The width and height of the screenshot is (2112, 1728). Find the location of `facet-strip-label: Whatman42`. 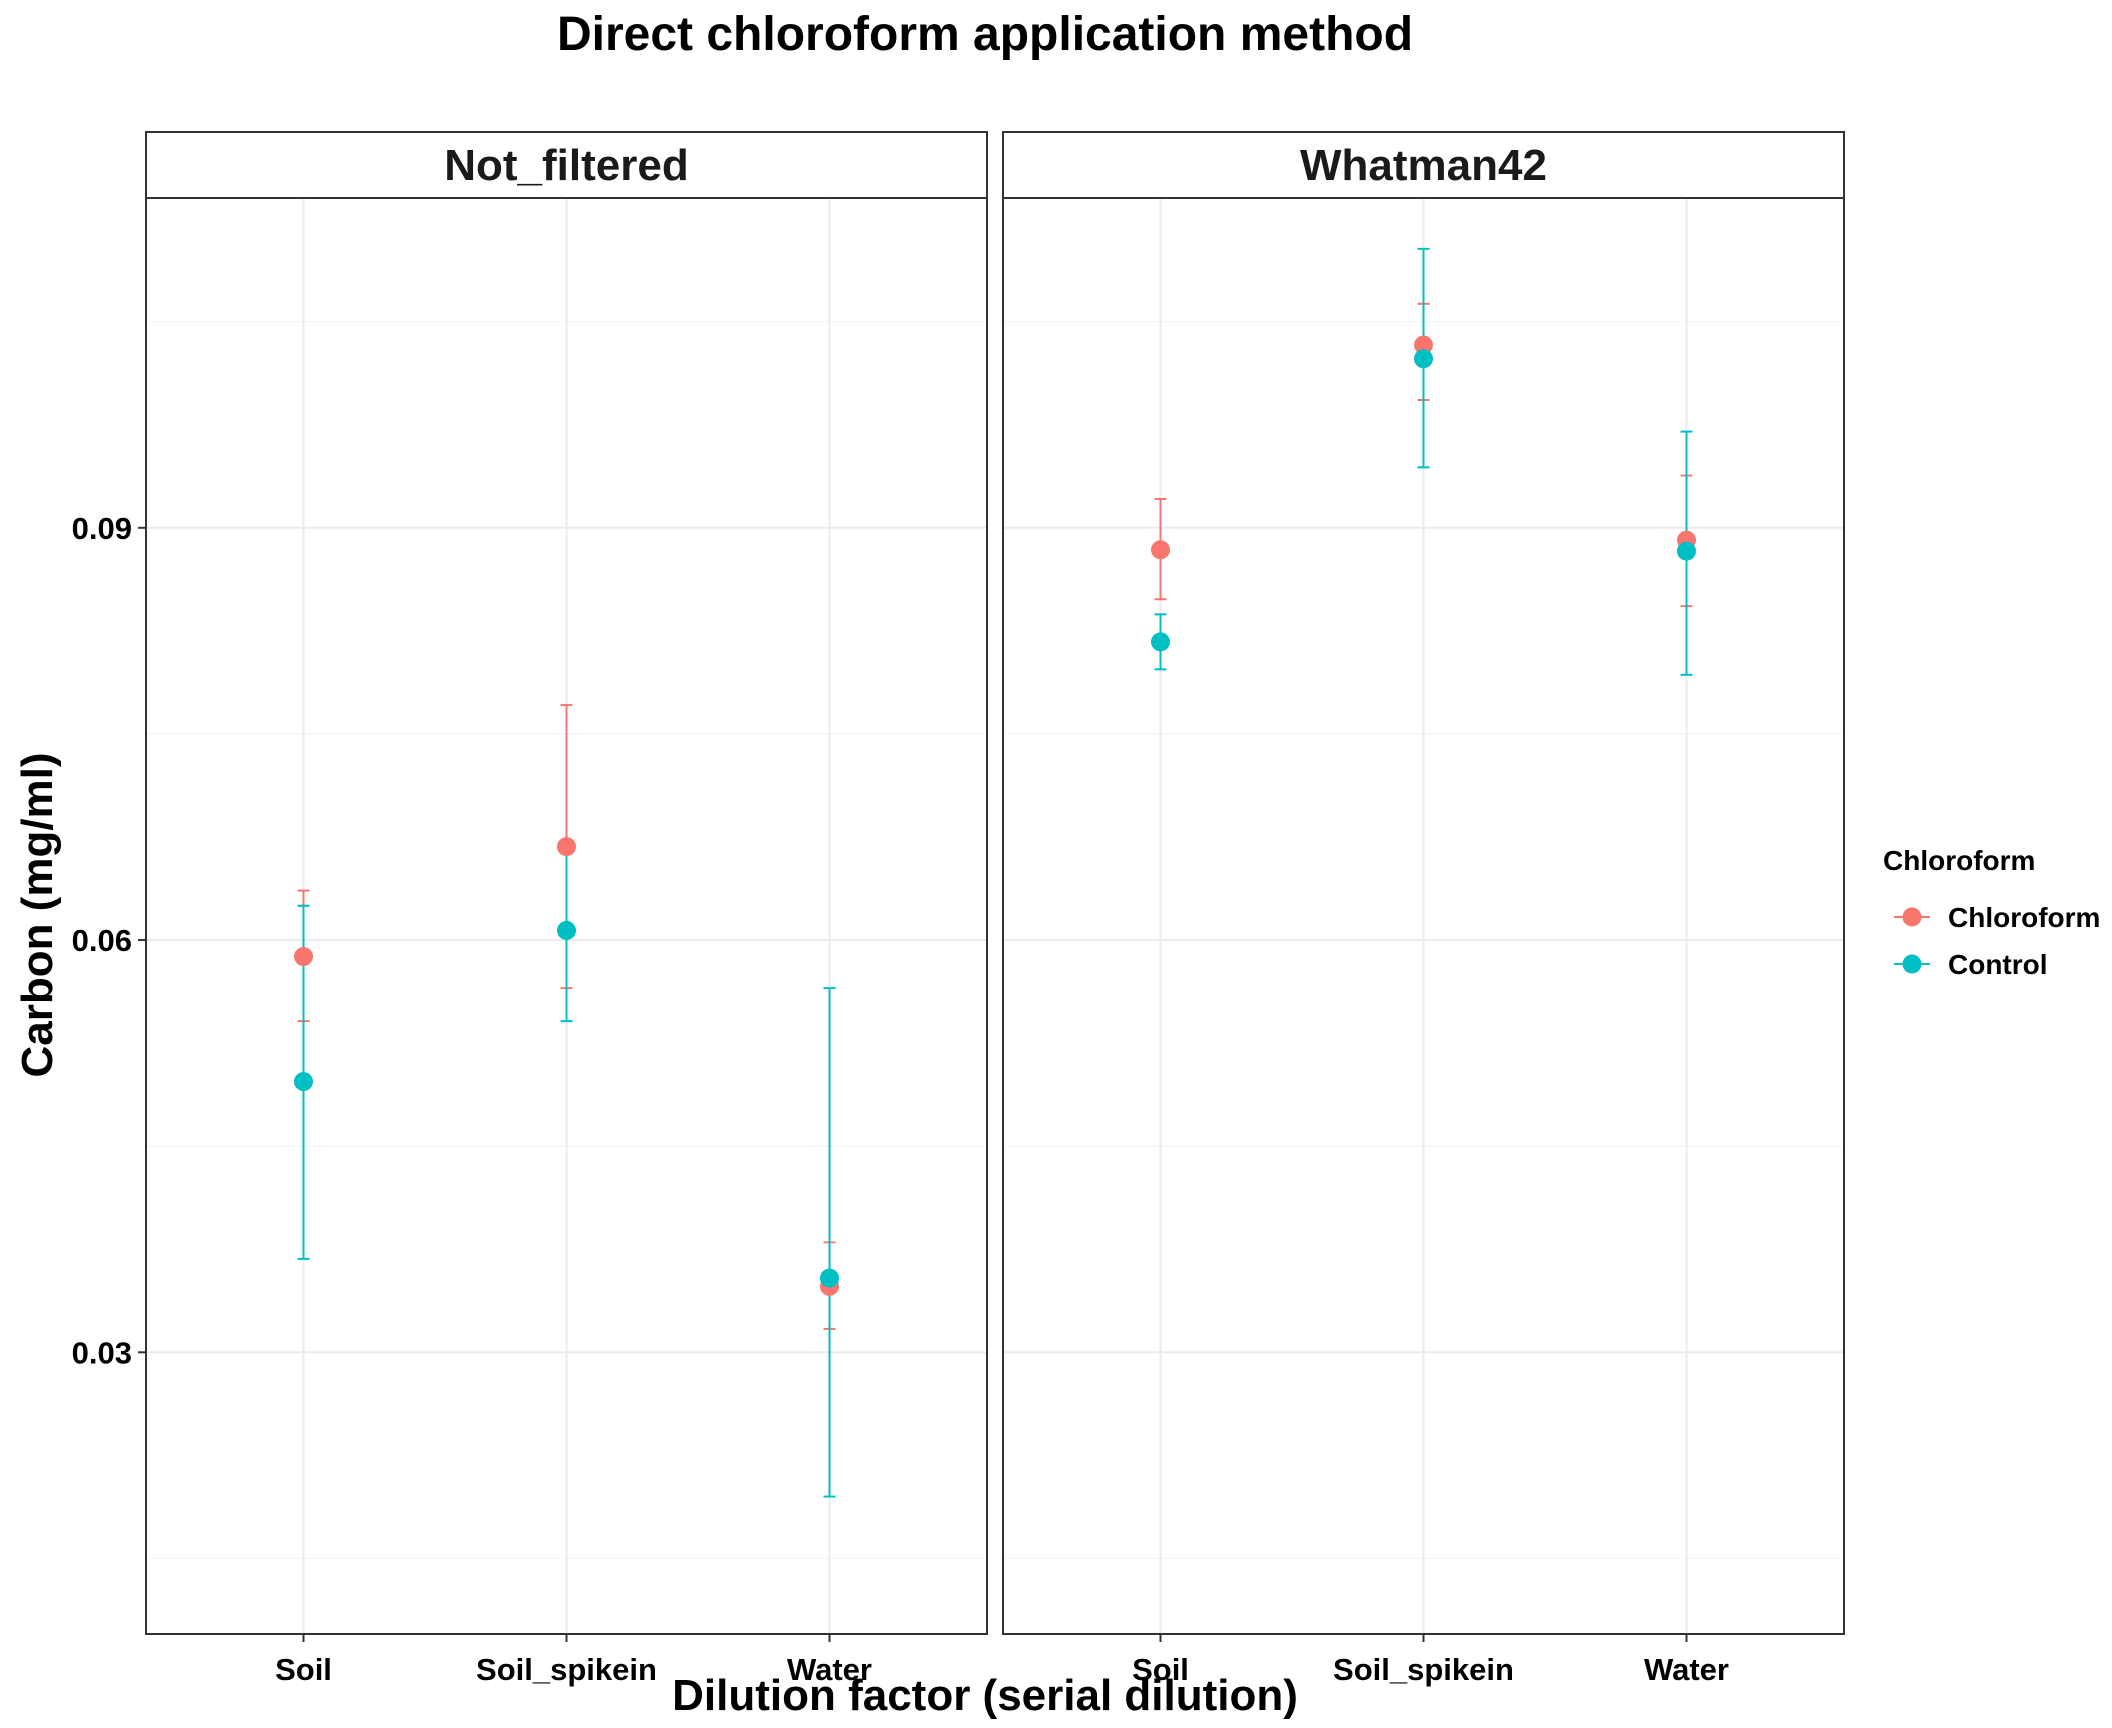

facet-strip-label: Whatman42 is located at coordinates (1423, 165).